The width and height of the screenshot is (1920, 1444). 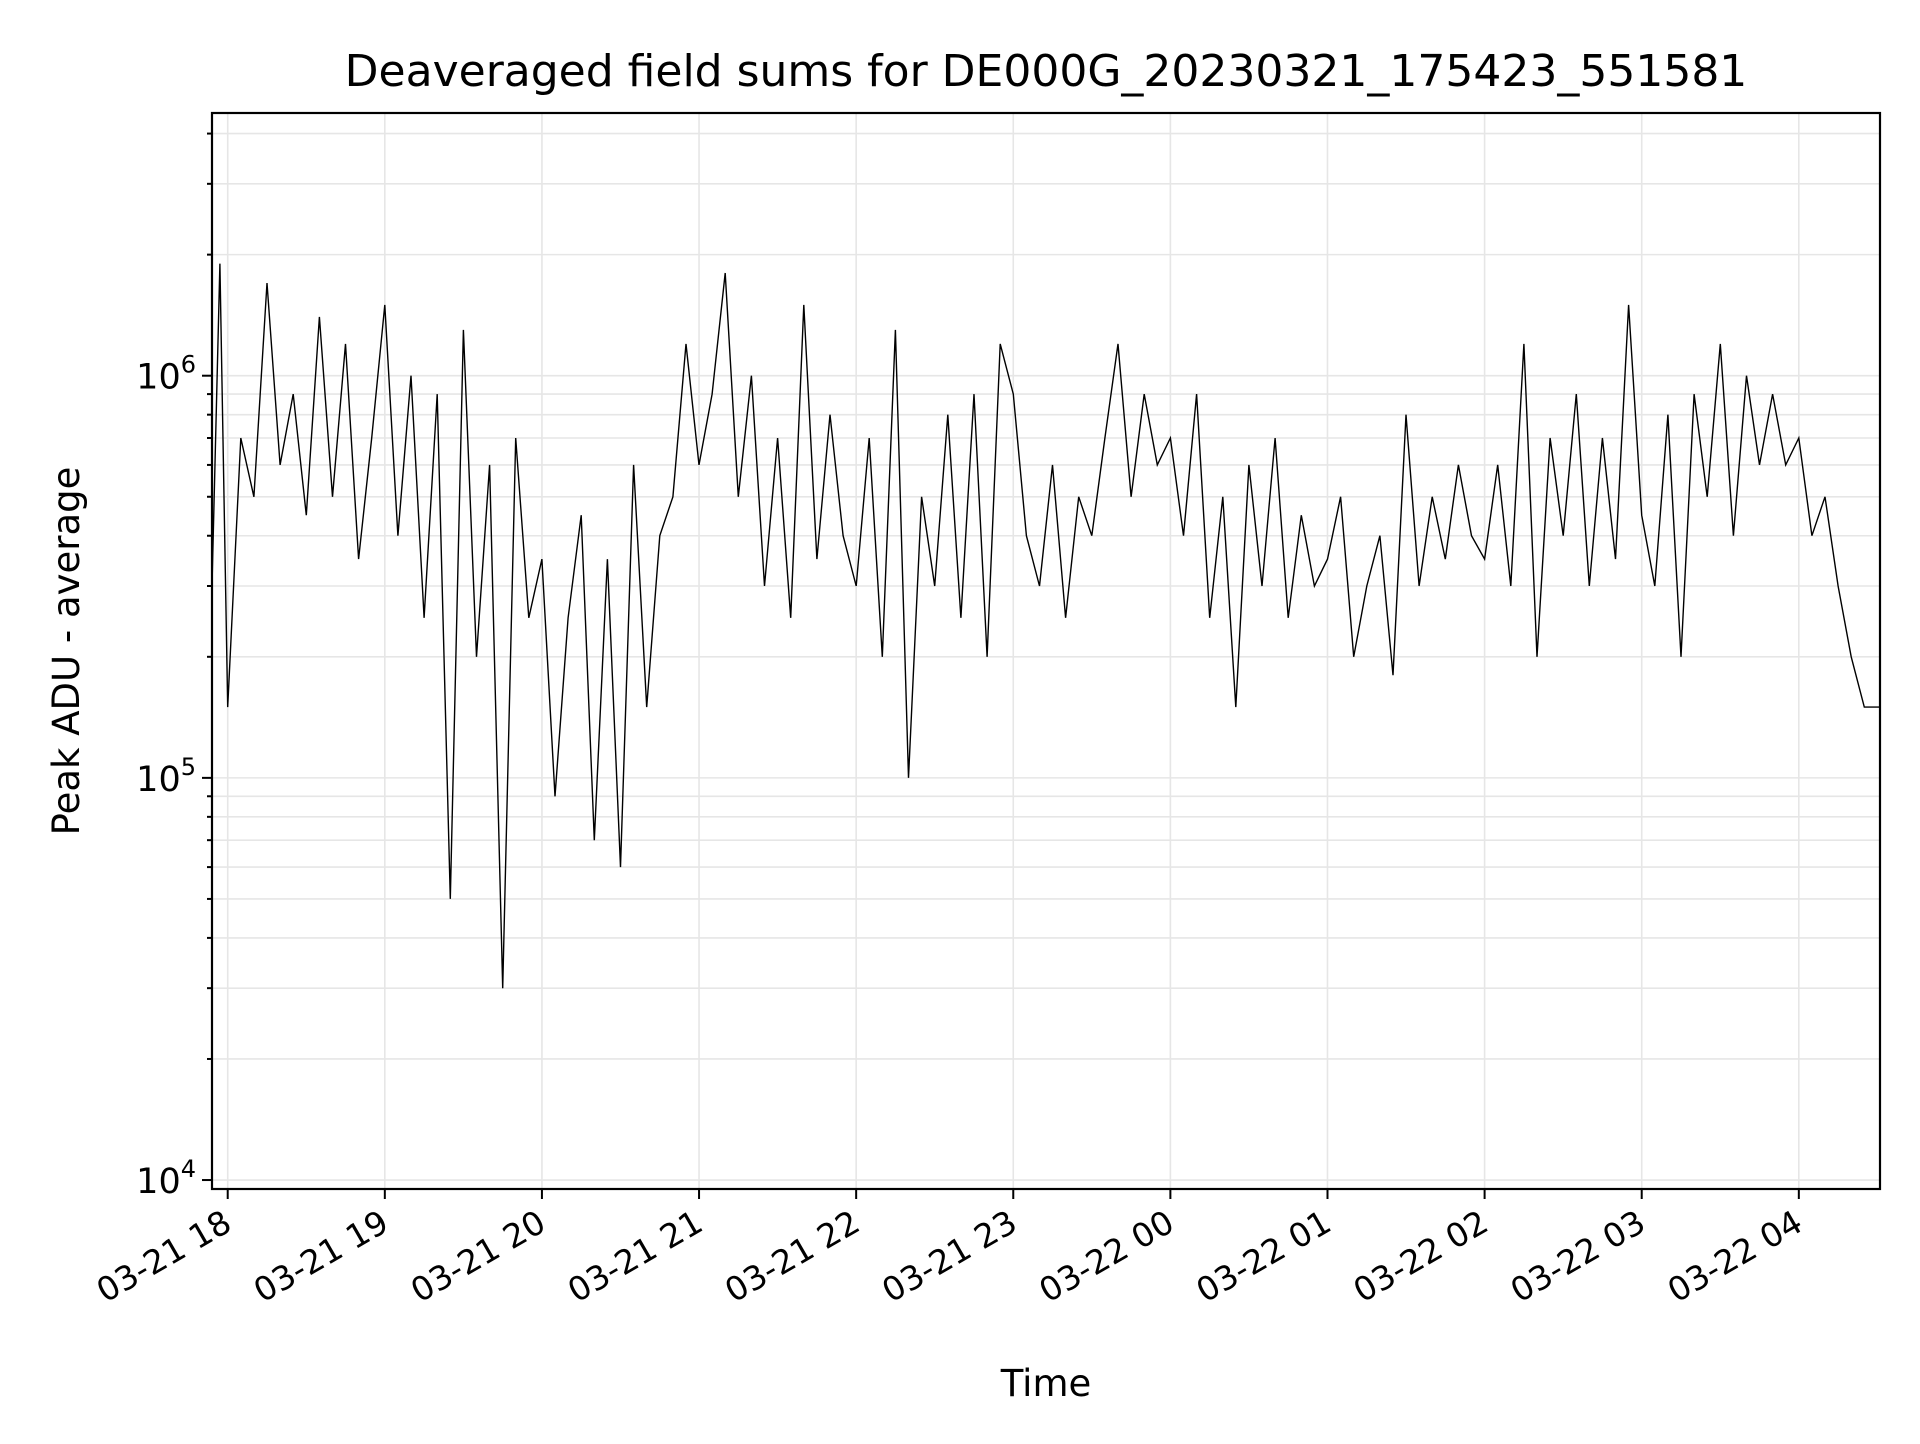 I want to click on y-tick-label: 10⁶, so click(x=166, y=374).